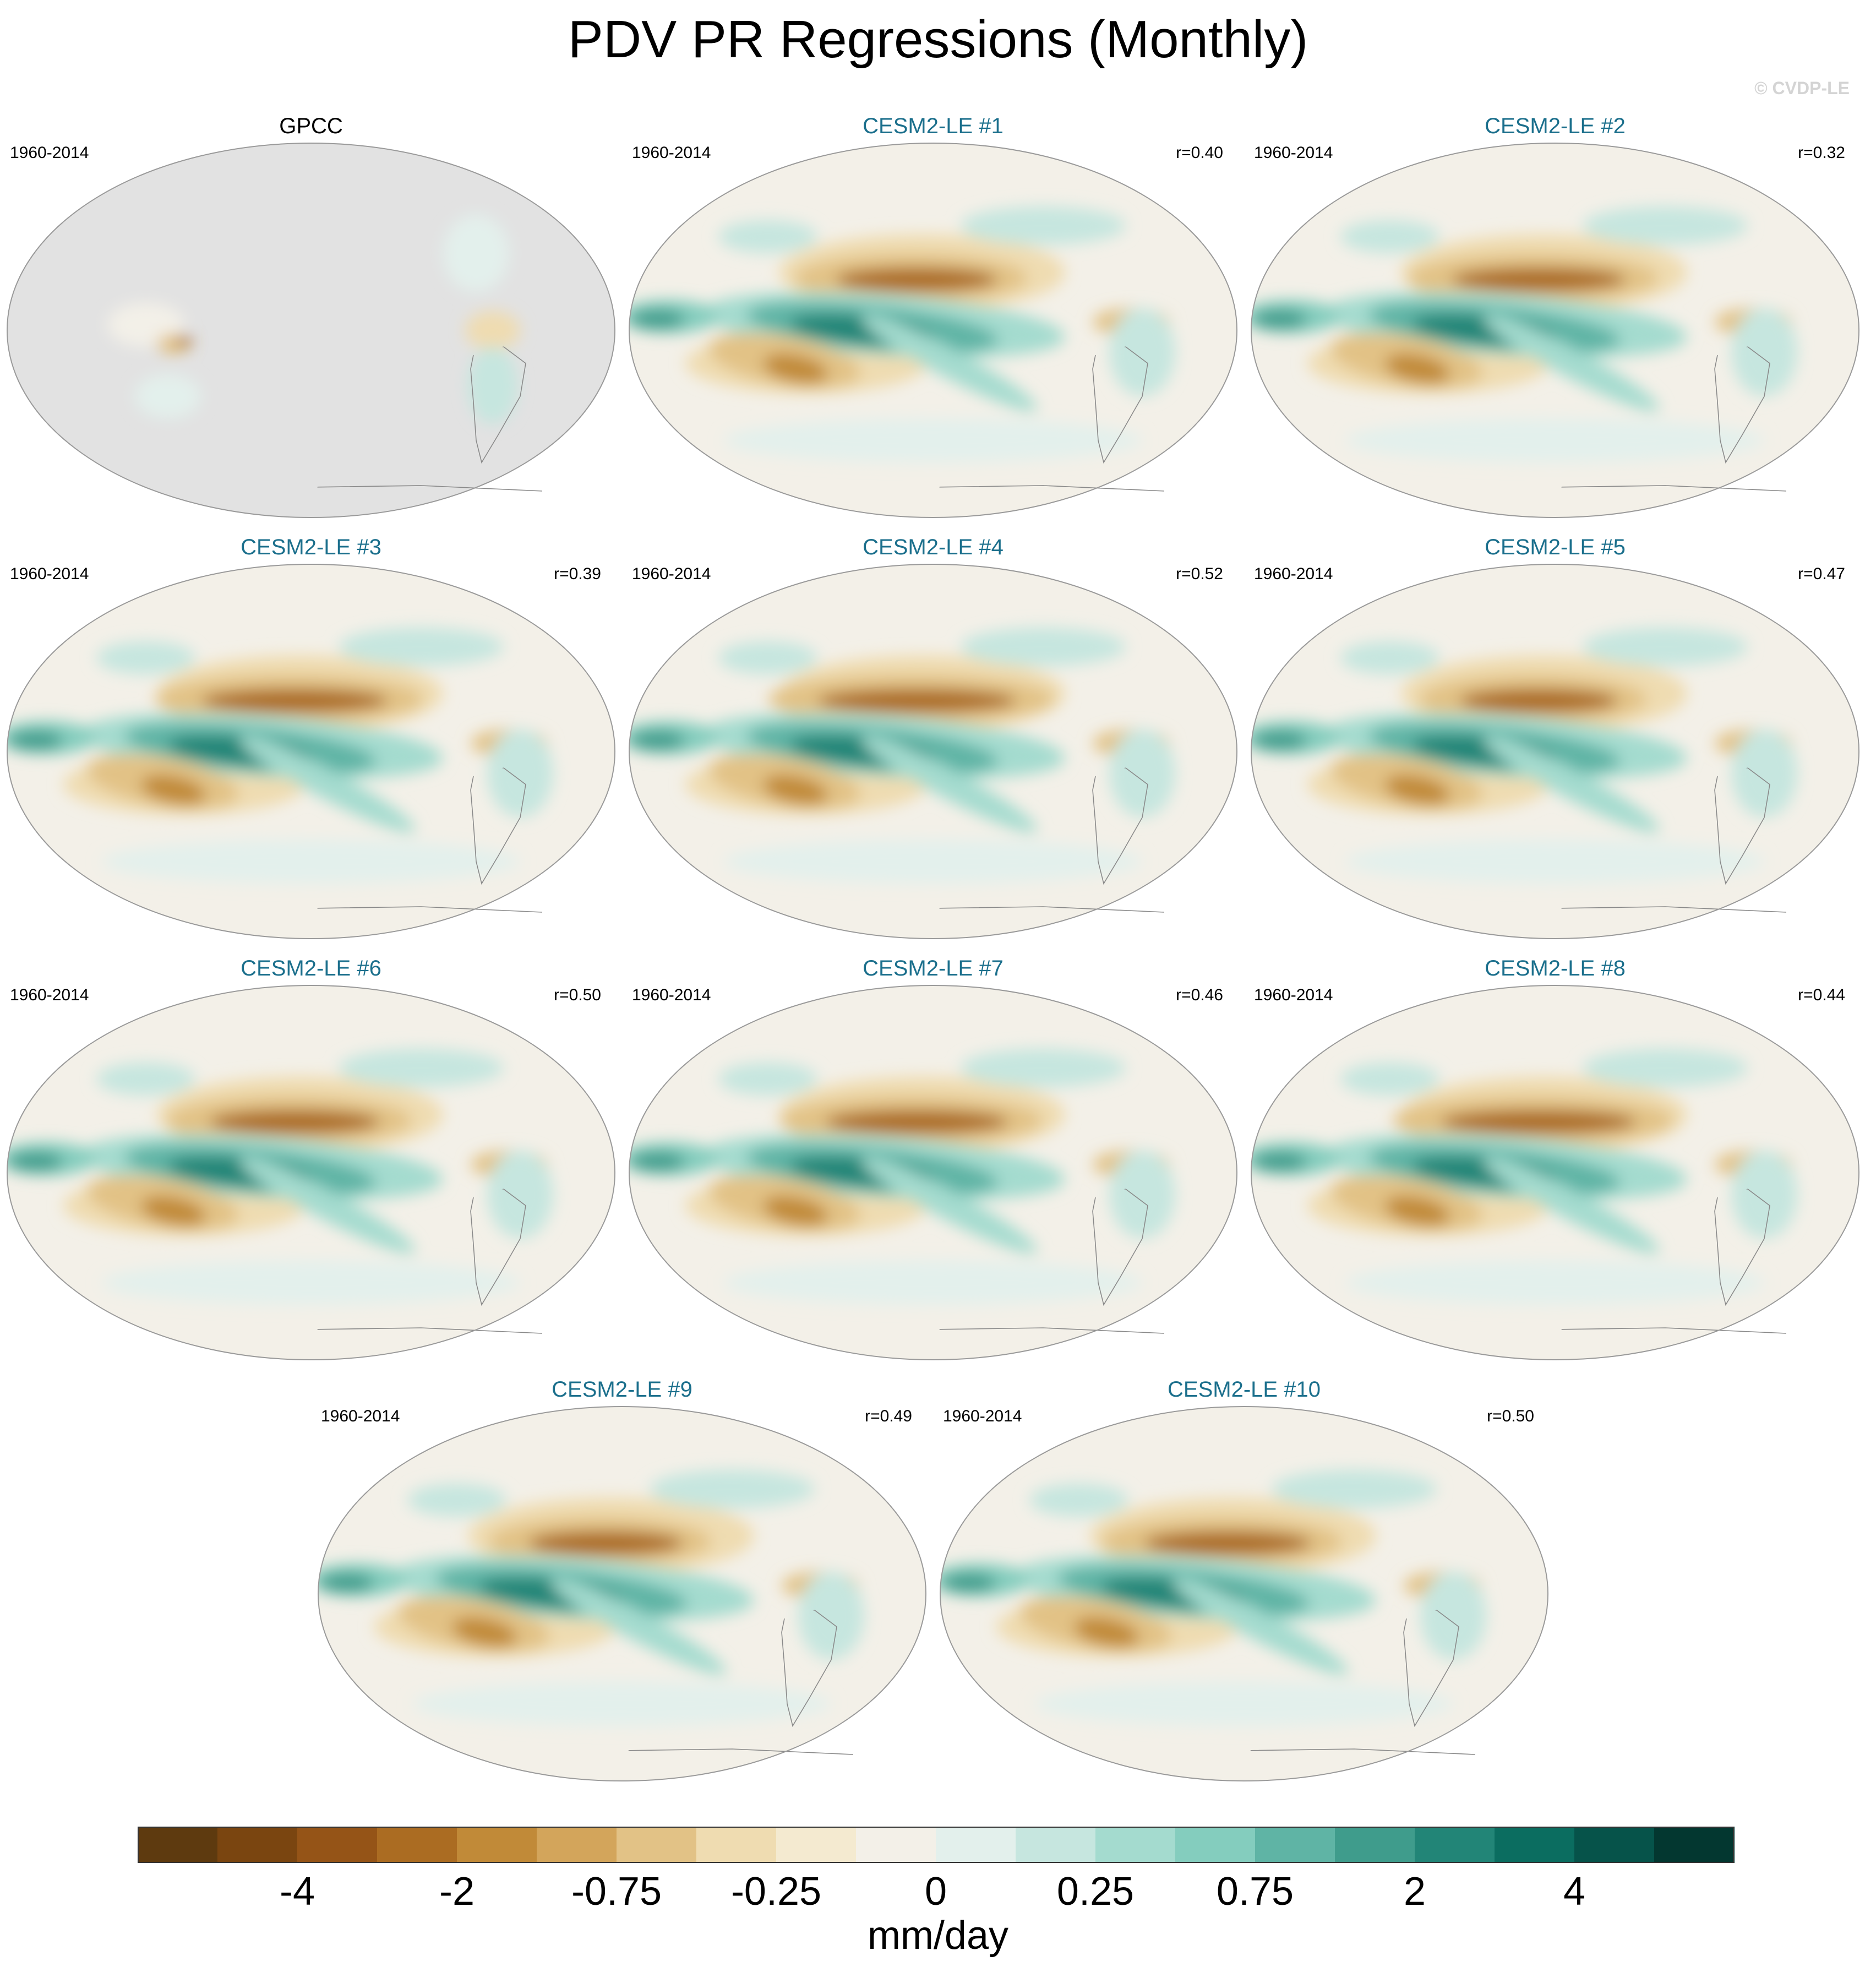 Image resolution: width=1876 pixels, height=1978 pixels. I want to click on colorbar-tick-label: 0.25, so click(1095, 1892).